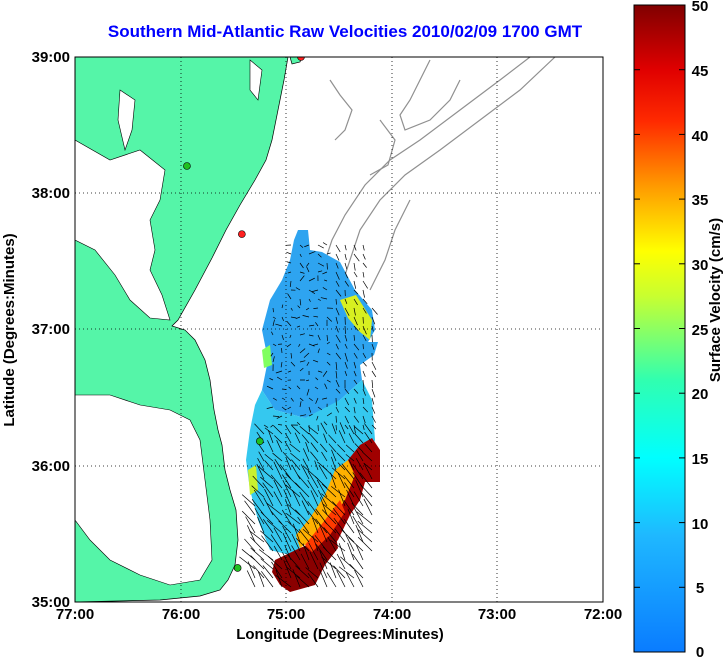  What do you see at coordinates (700, 524) in the screenshot?
I see `colorbar-tick-label: 10` at bounding box center [700, 524].